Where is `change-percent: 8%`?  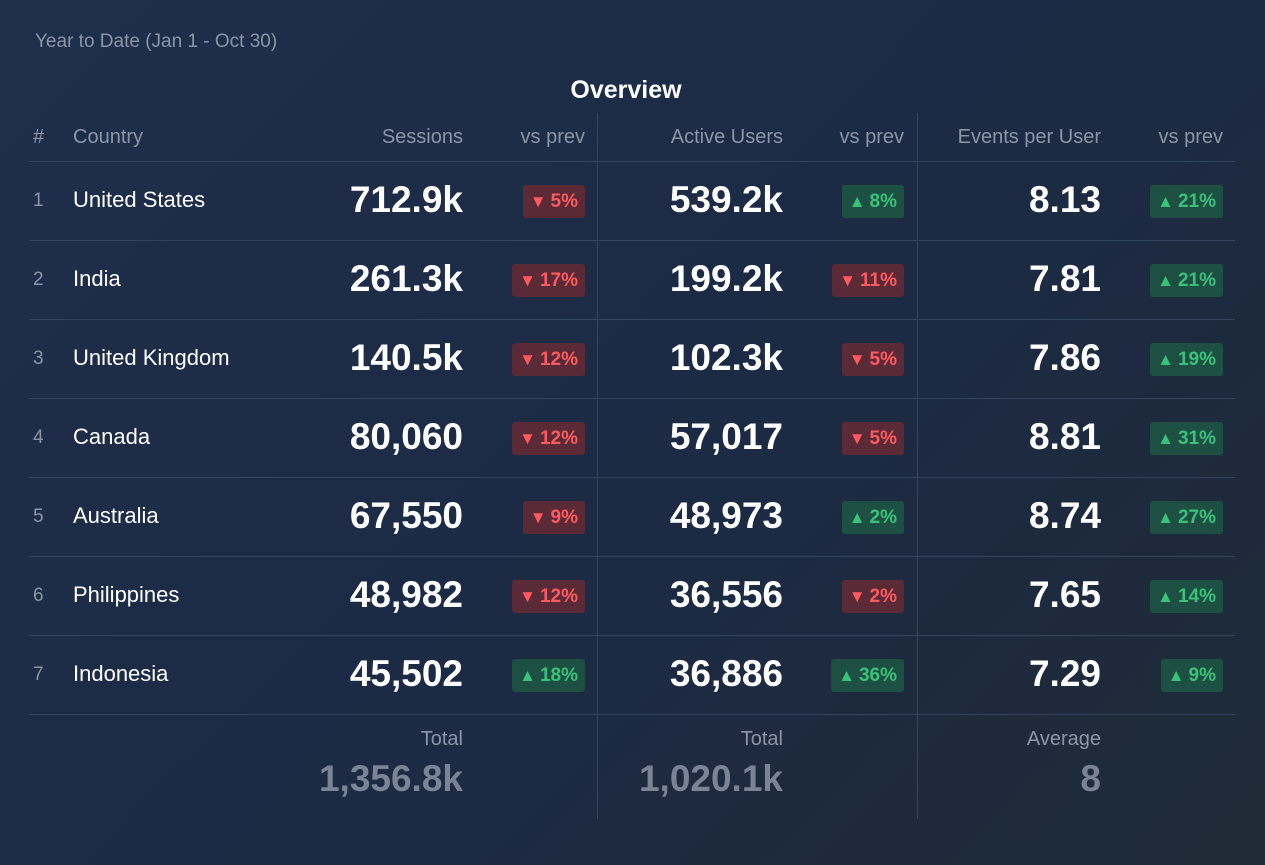 change-percent: 8% is located at coordinates (883, 201).